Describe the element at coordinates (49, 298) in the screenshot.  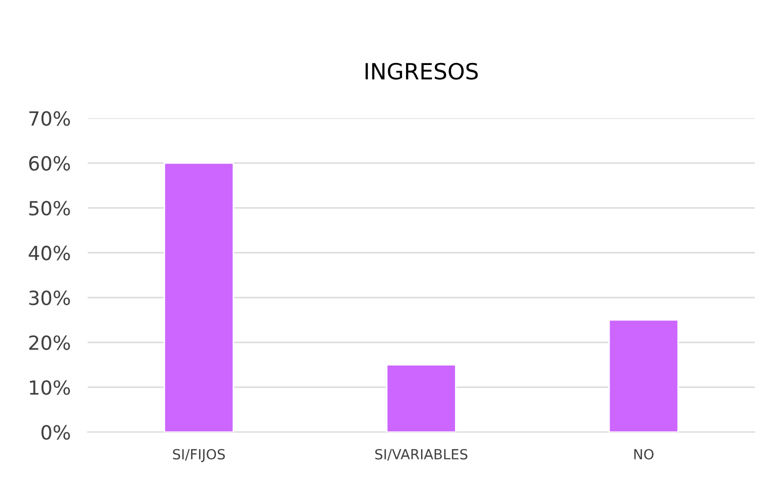
I see `y-tick-label: 30%` at that location.